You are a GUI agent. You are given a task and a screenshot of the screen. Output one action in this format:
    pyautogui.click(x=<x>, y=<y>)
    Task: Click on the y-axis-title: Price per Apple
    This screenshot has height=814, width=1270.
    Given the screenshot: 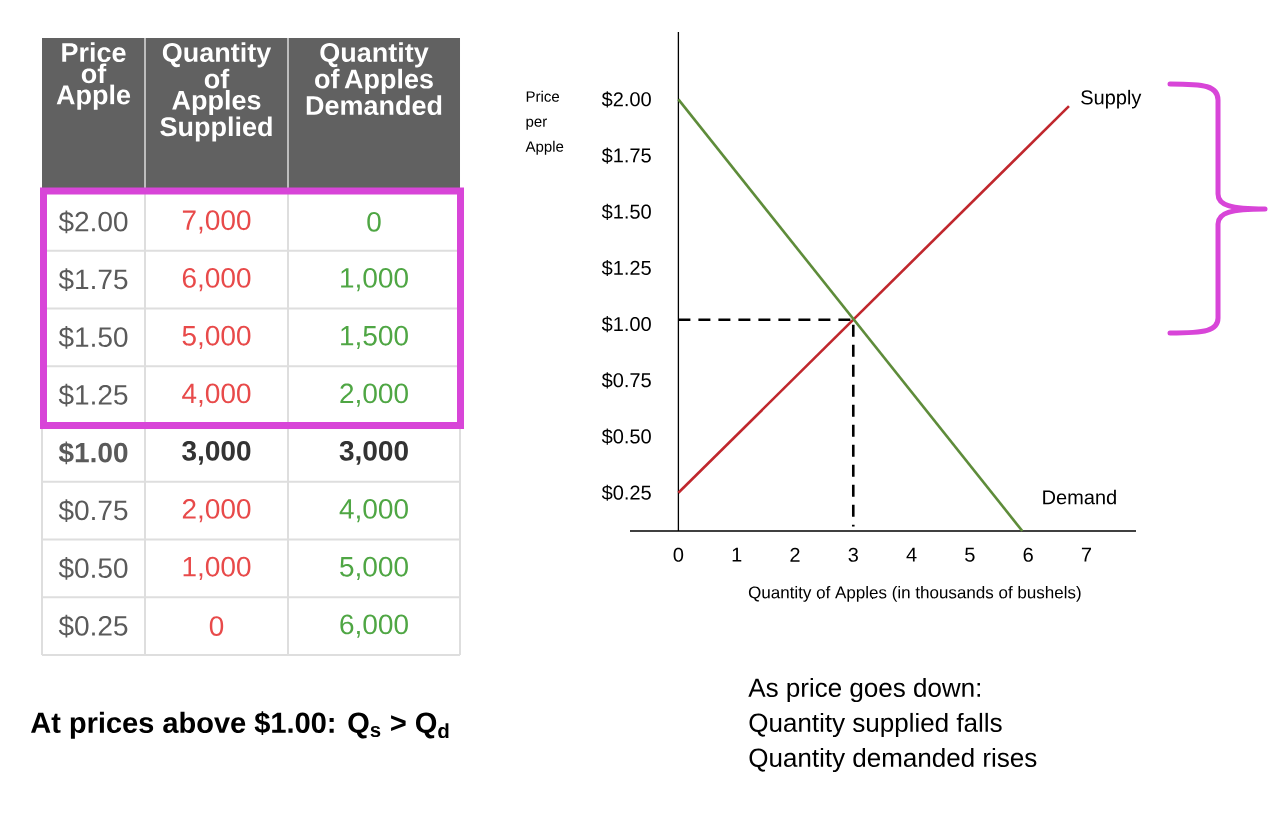 What is the action you would take?
    pyautogui.click(x=544, y=122)
    